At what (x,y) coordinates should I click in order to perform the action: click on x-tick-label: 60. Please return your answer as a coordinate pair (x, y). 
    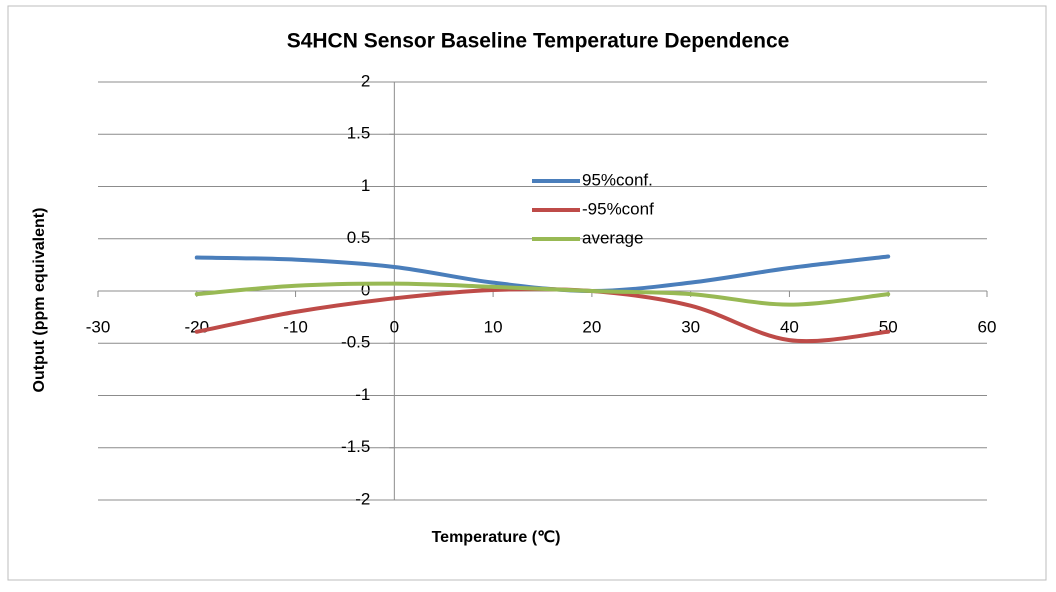
    Looking at the image, I should click on (987, 326).